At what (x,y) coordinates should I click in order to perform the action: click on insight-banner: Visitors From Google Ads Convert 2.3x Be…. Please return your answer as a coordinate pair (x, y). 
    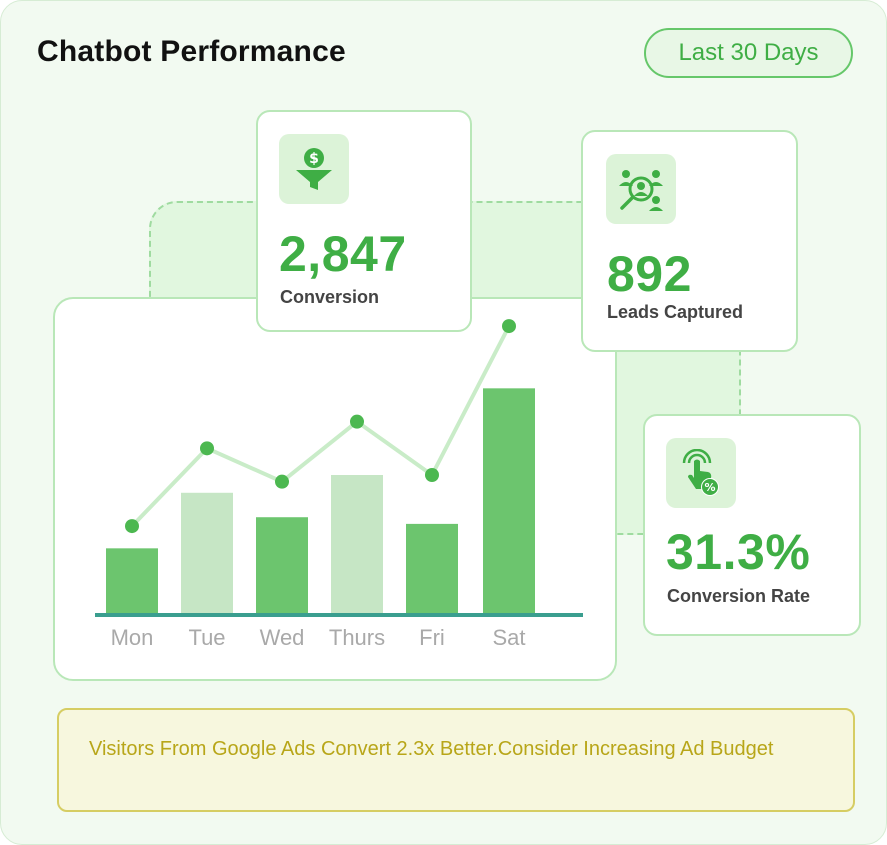
    Looking at the image, I should click on (456, 760).